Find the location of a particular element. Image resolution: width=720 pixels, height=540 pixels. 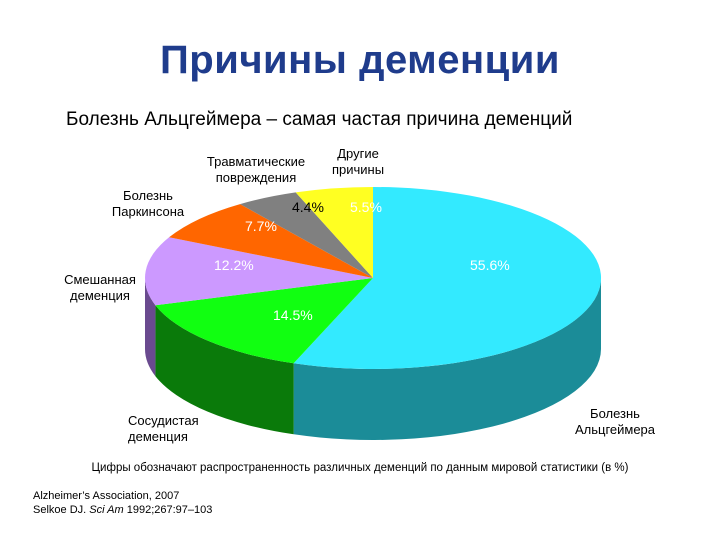

label-other: Другие причины is located at coordinates (358, 161).